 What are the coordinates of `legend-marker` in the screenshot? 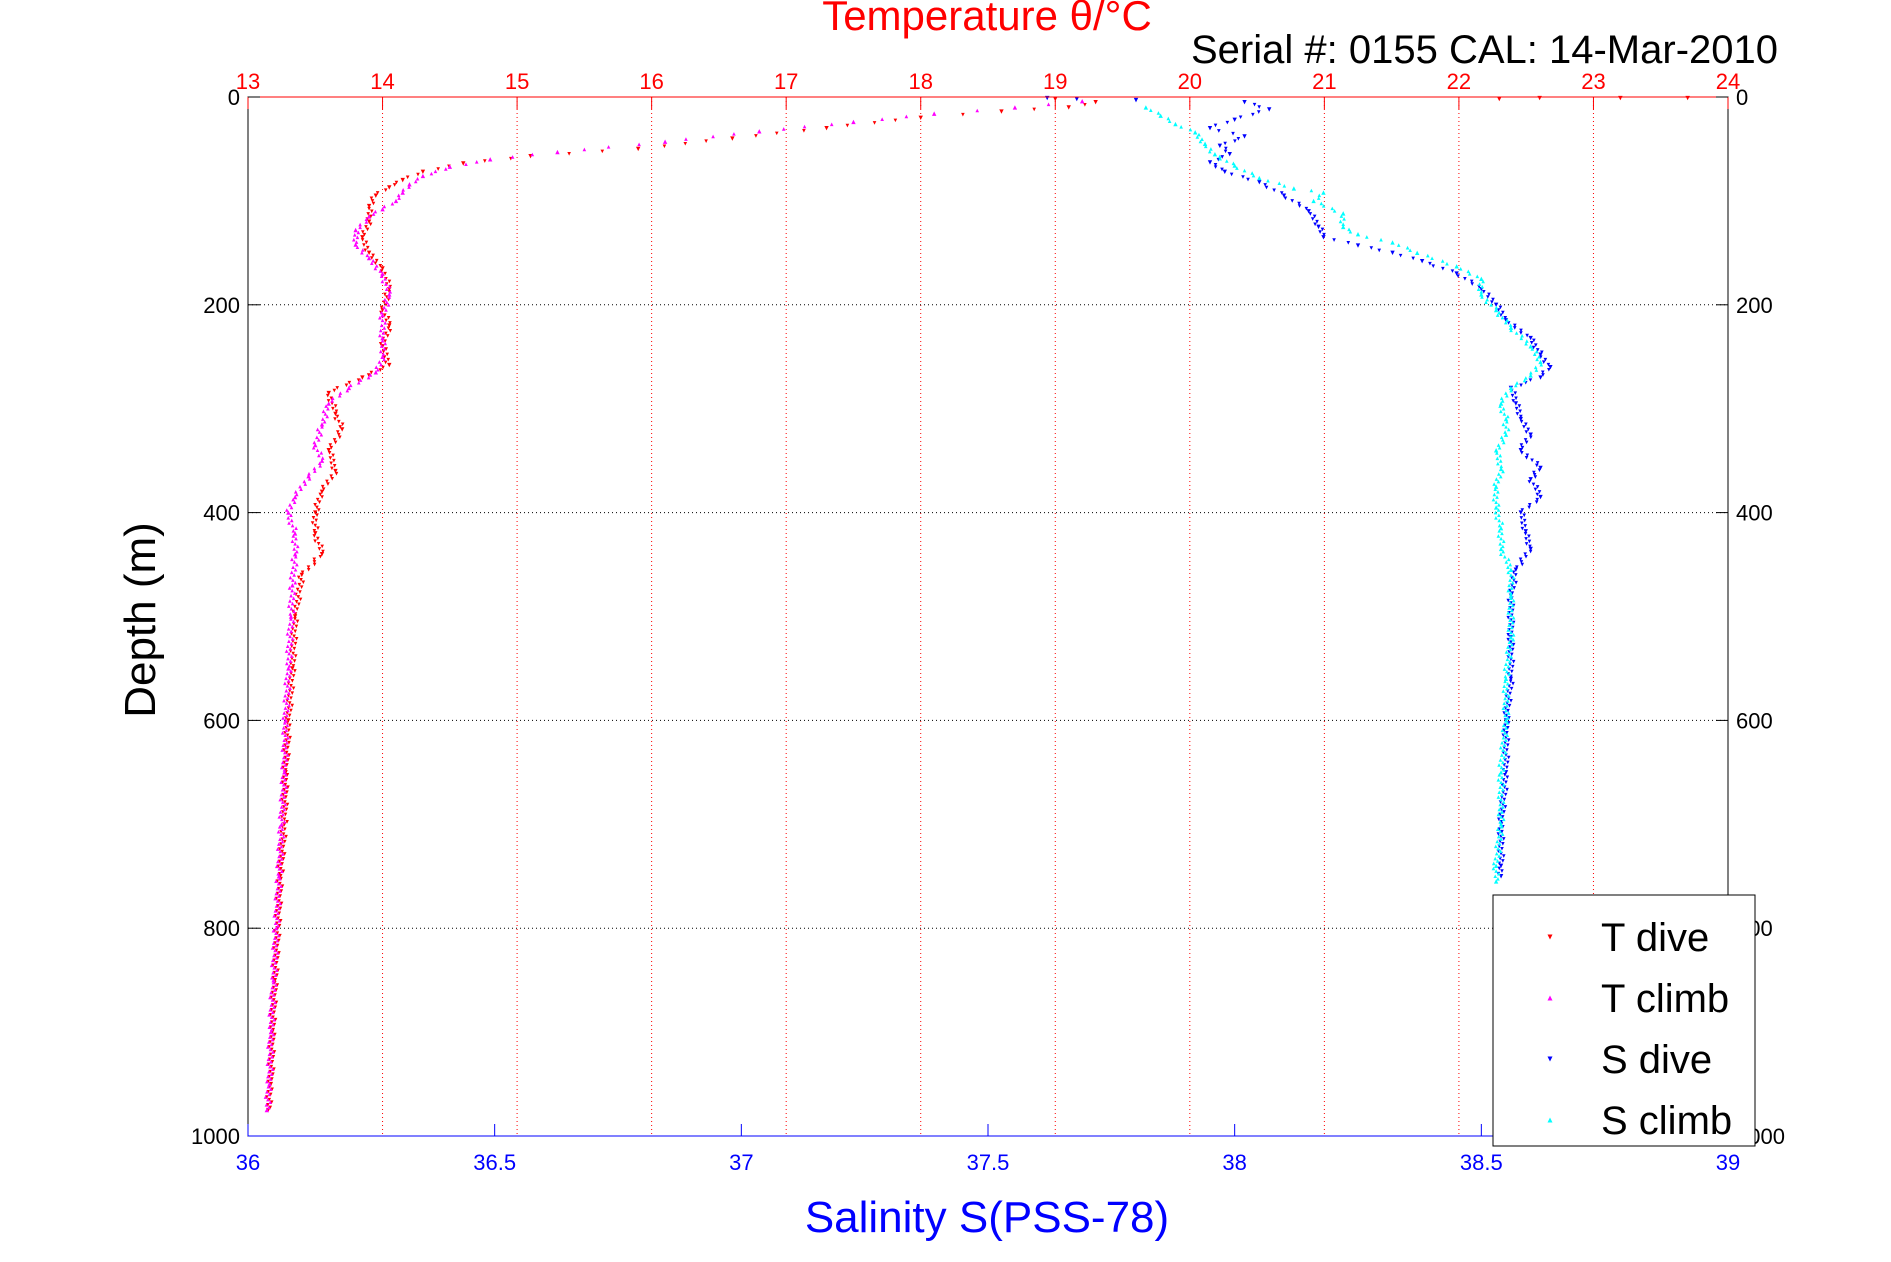 It's located at (1550, 998).